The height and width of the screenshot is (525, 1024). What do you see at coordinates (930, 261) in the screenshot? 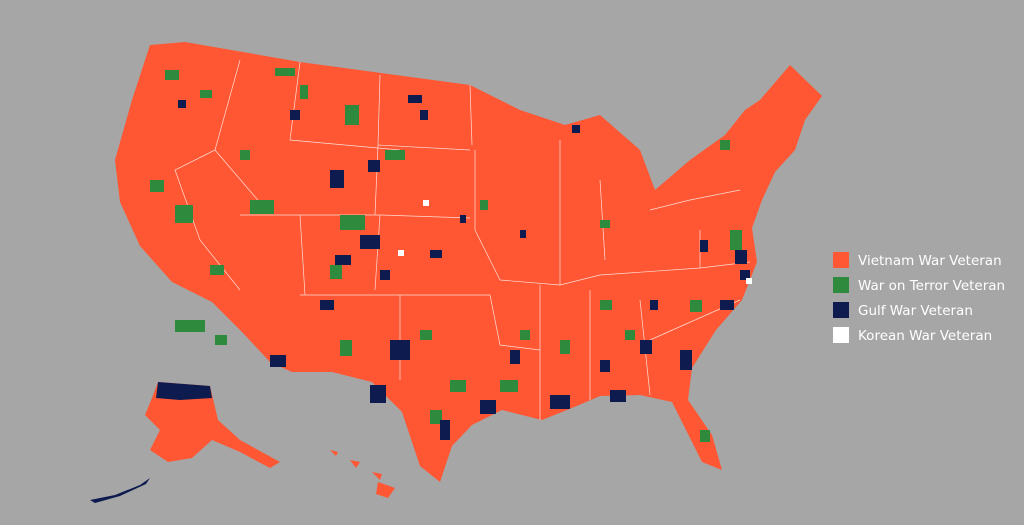
I see `legend-label: Vietnam War Veteran` at bounding box center [930, 261].